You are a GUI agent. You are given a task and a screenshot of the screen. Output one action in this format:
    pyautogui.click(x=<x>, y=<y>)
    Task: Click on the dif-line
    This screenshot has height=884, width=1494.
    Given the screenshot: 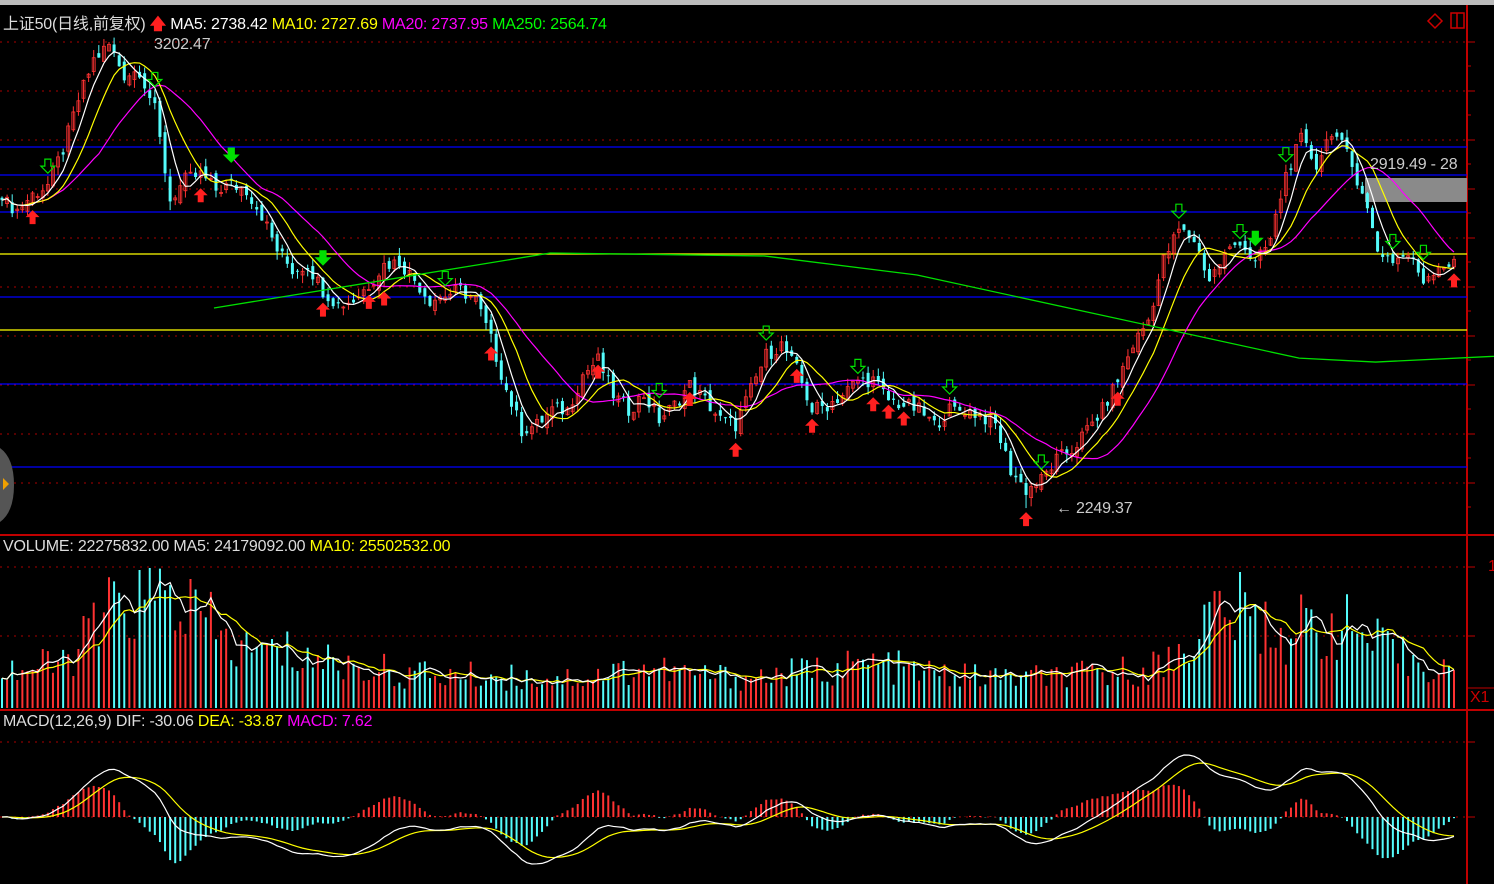 What is the action you would take?
    pyautogui.click(x=728, y=809)
    